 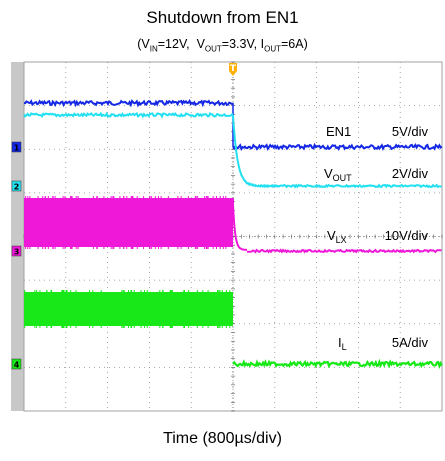 I want to click on channel-name-2: VOUT, so click(x=338, y=174).